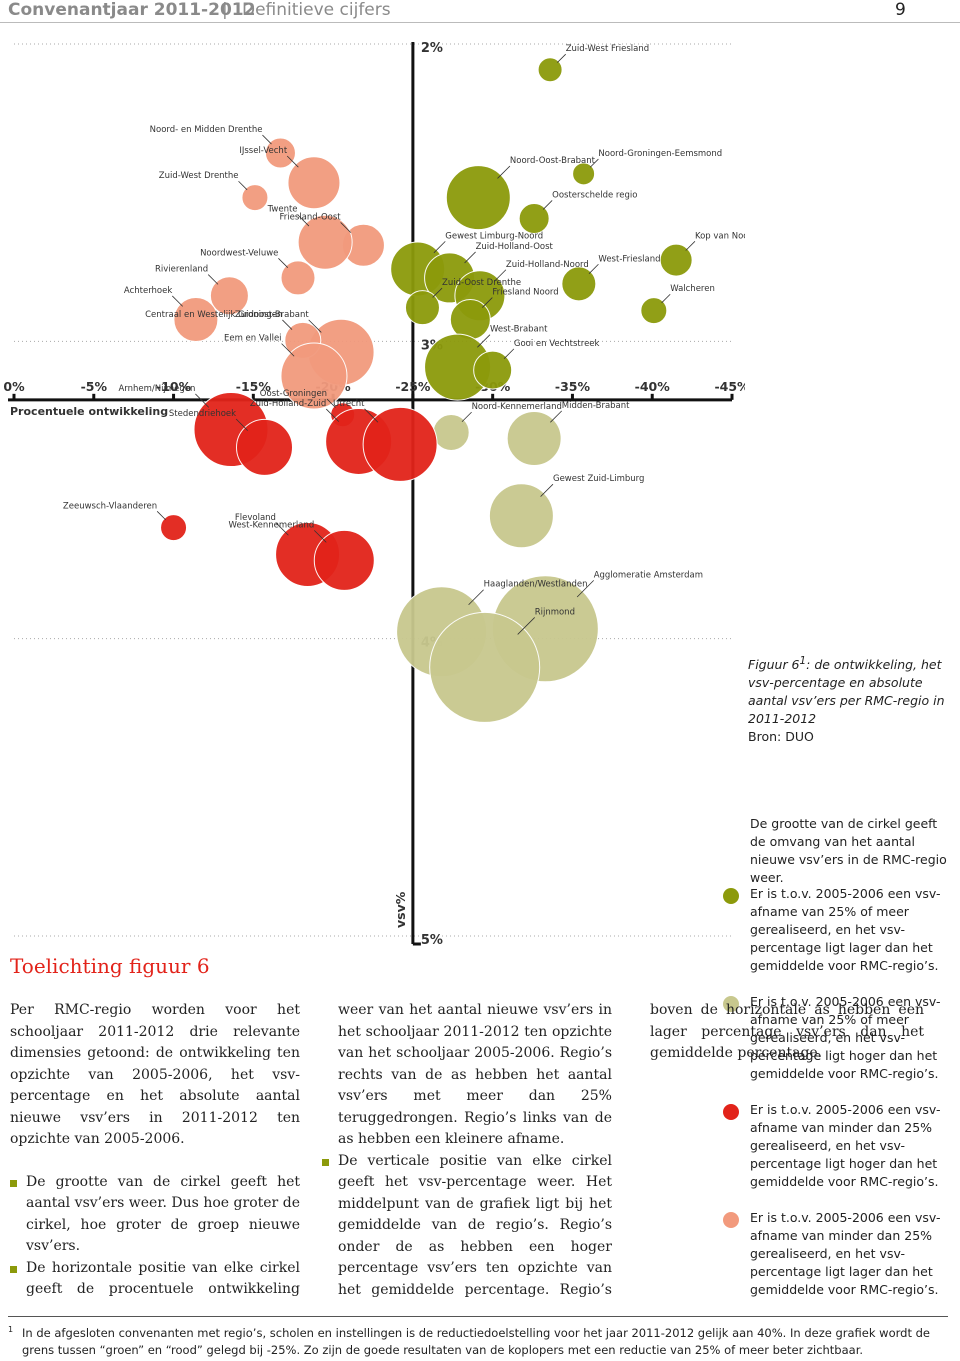 The image size is (960, 1361). I want to click on bubble-label: Centraal en Westelijk Groningen, so click(213, 315).